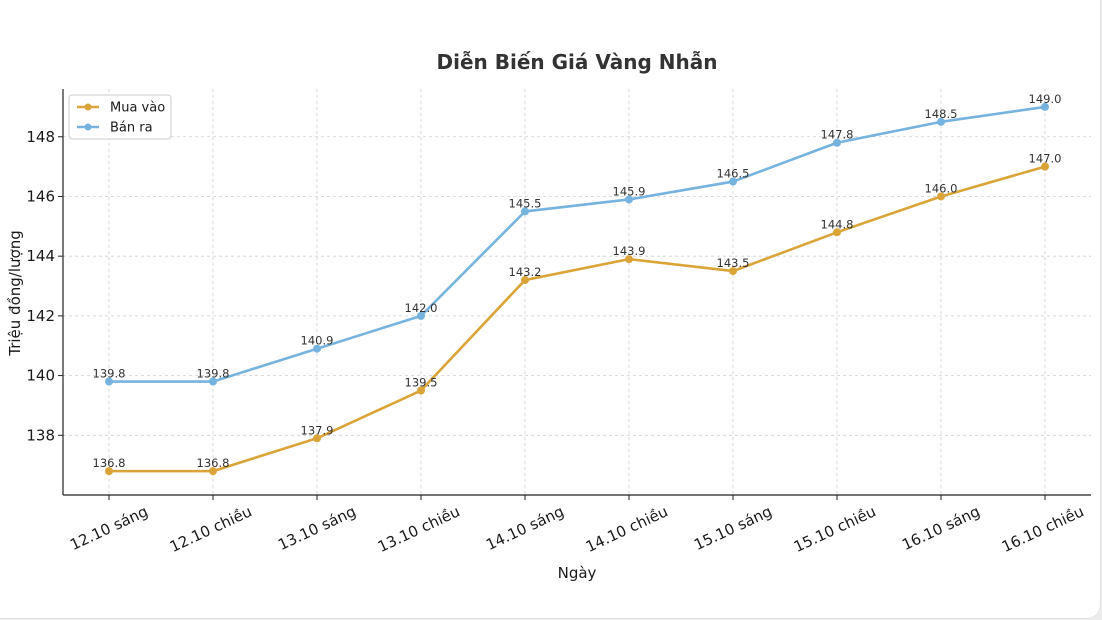 The width and height of the screenshot is (1102, 620). What do you see at coordinates (421, 383) in the screenshot?
I see `data-label: 139.5` at bounding box center [421, 383].